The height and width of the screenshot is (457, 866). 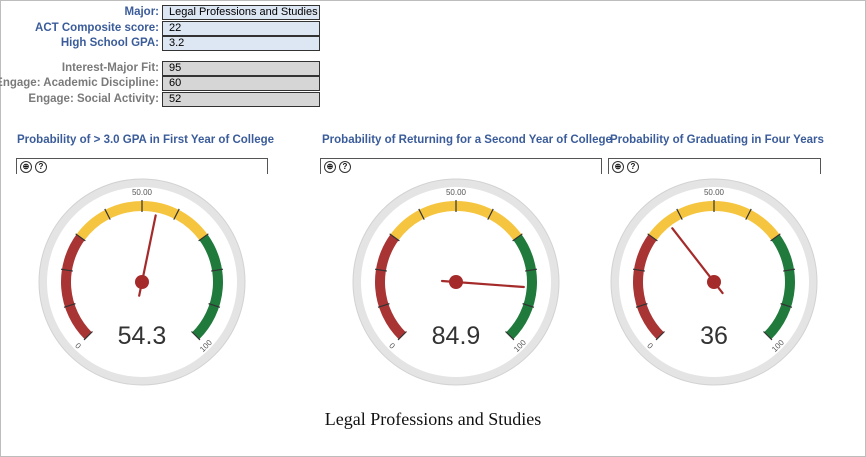 I want to click on gauge-2-toolbar: ⊕ ?, so click(x=461, y=166).